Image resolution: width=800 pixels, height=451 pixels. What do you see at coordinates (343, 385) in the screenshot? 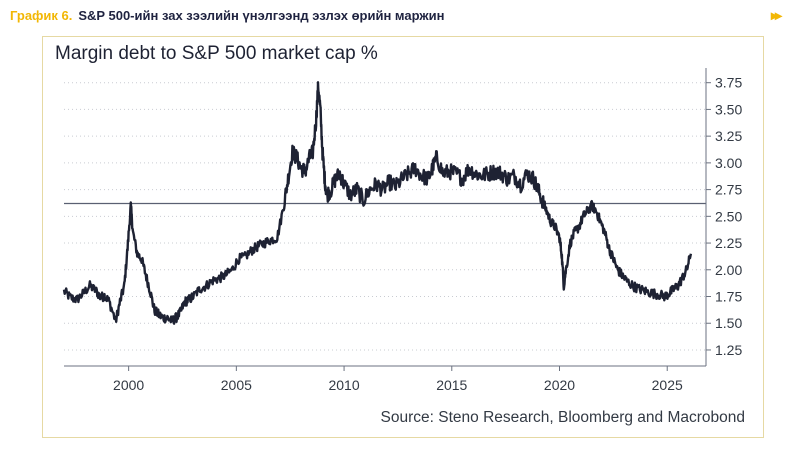
I see `x-tick-label: 2010` at bounding box center [343, 385].